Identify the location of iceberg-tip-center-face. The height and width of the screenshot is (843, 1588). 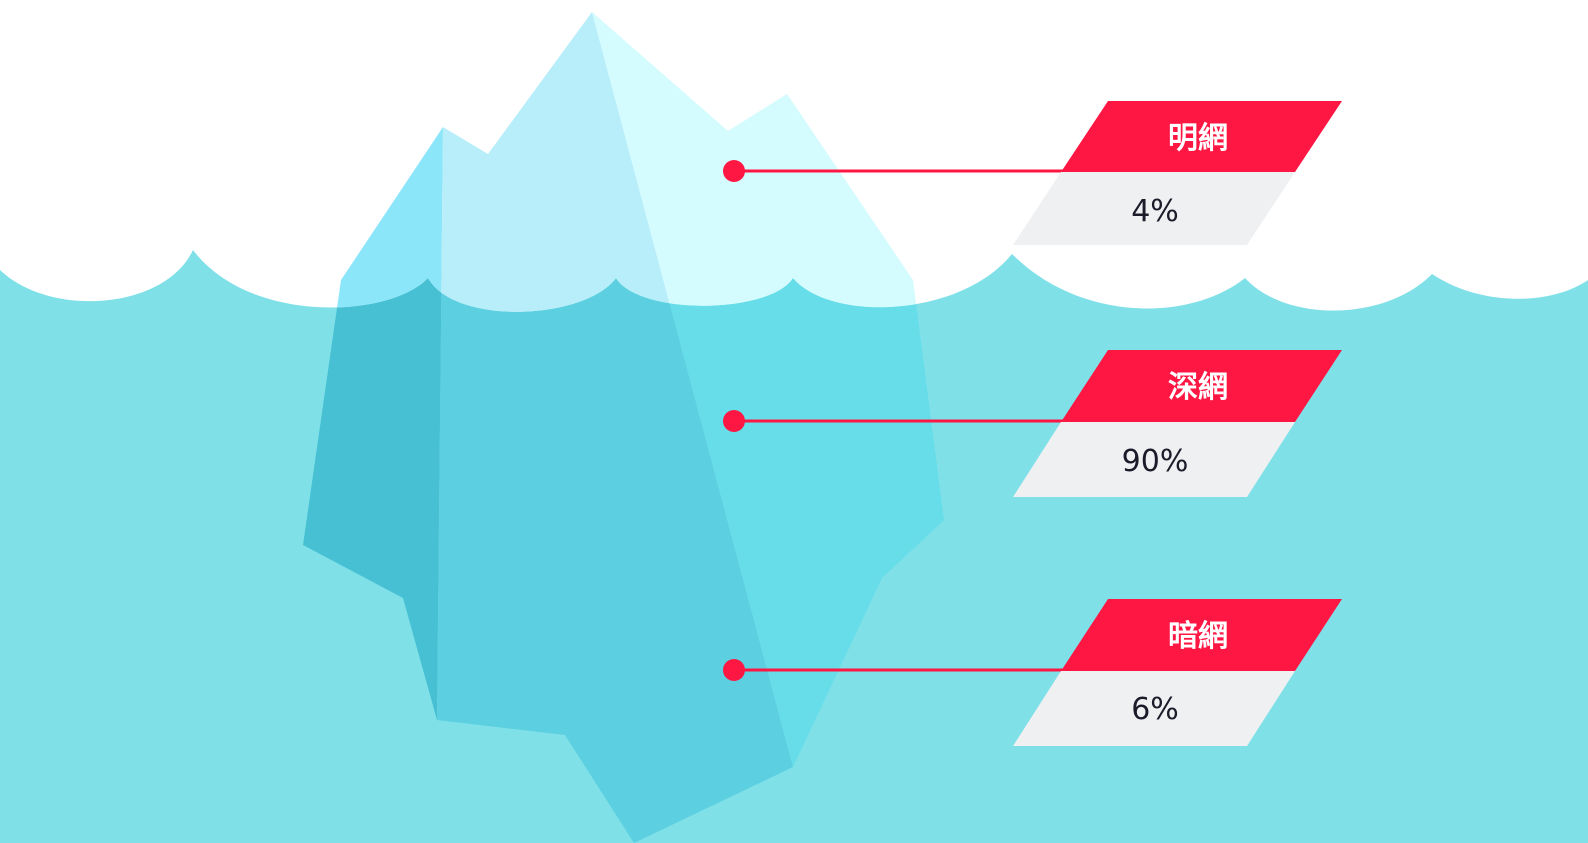
(615, 162).